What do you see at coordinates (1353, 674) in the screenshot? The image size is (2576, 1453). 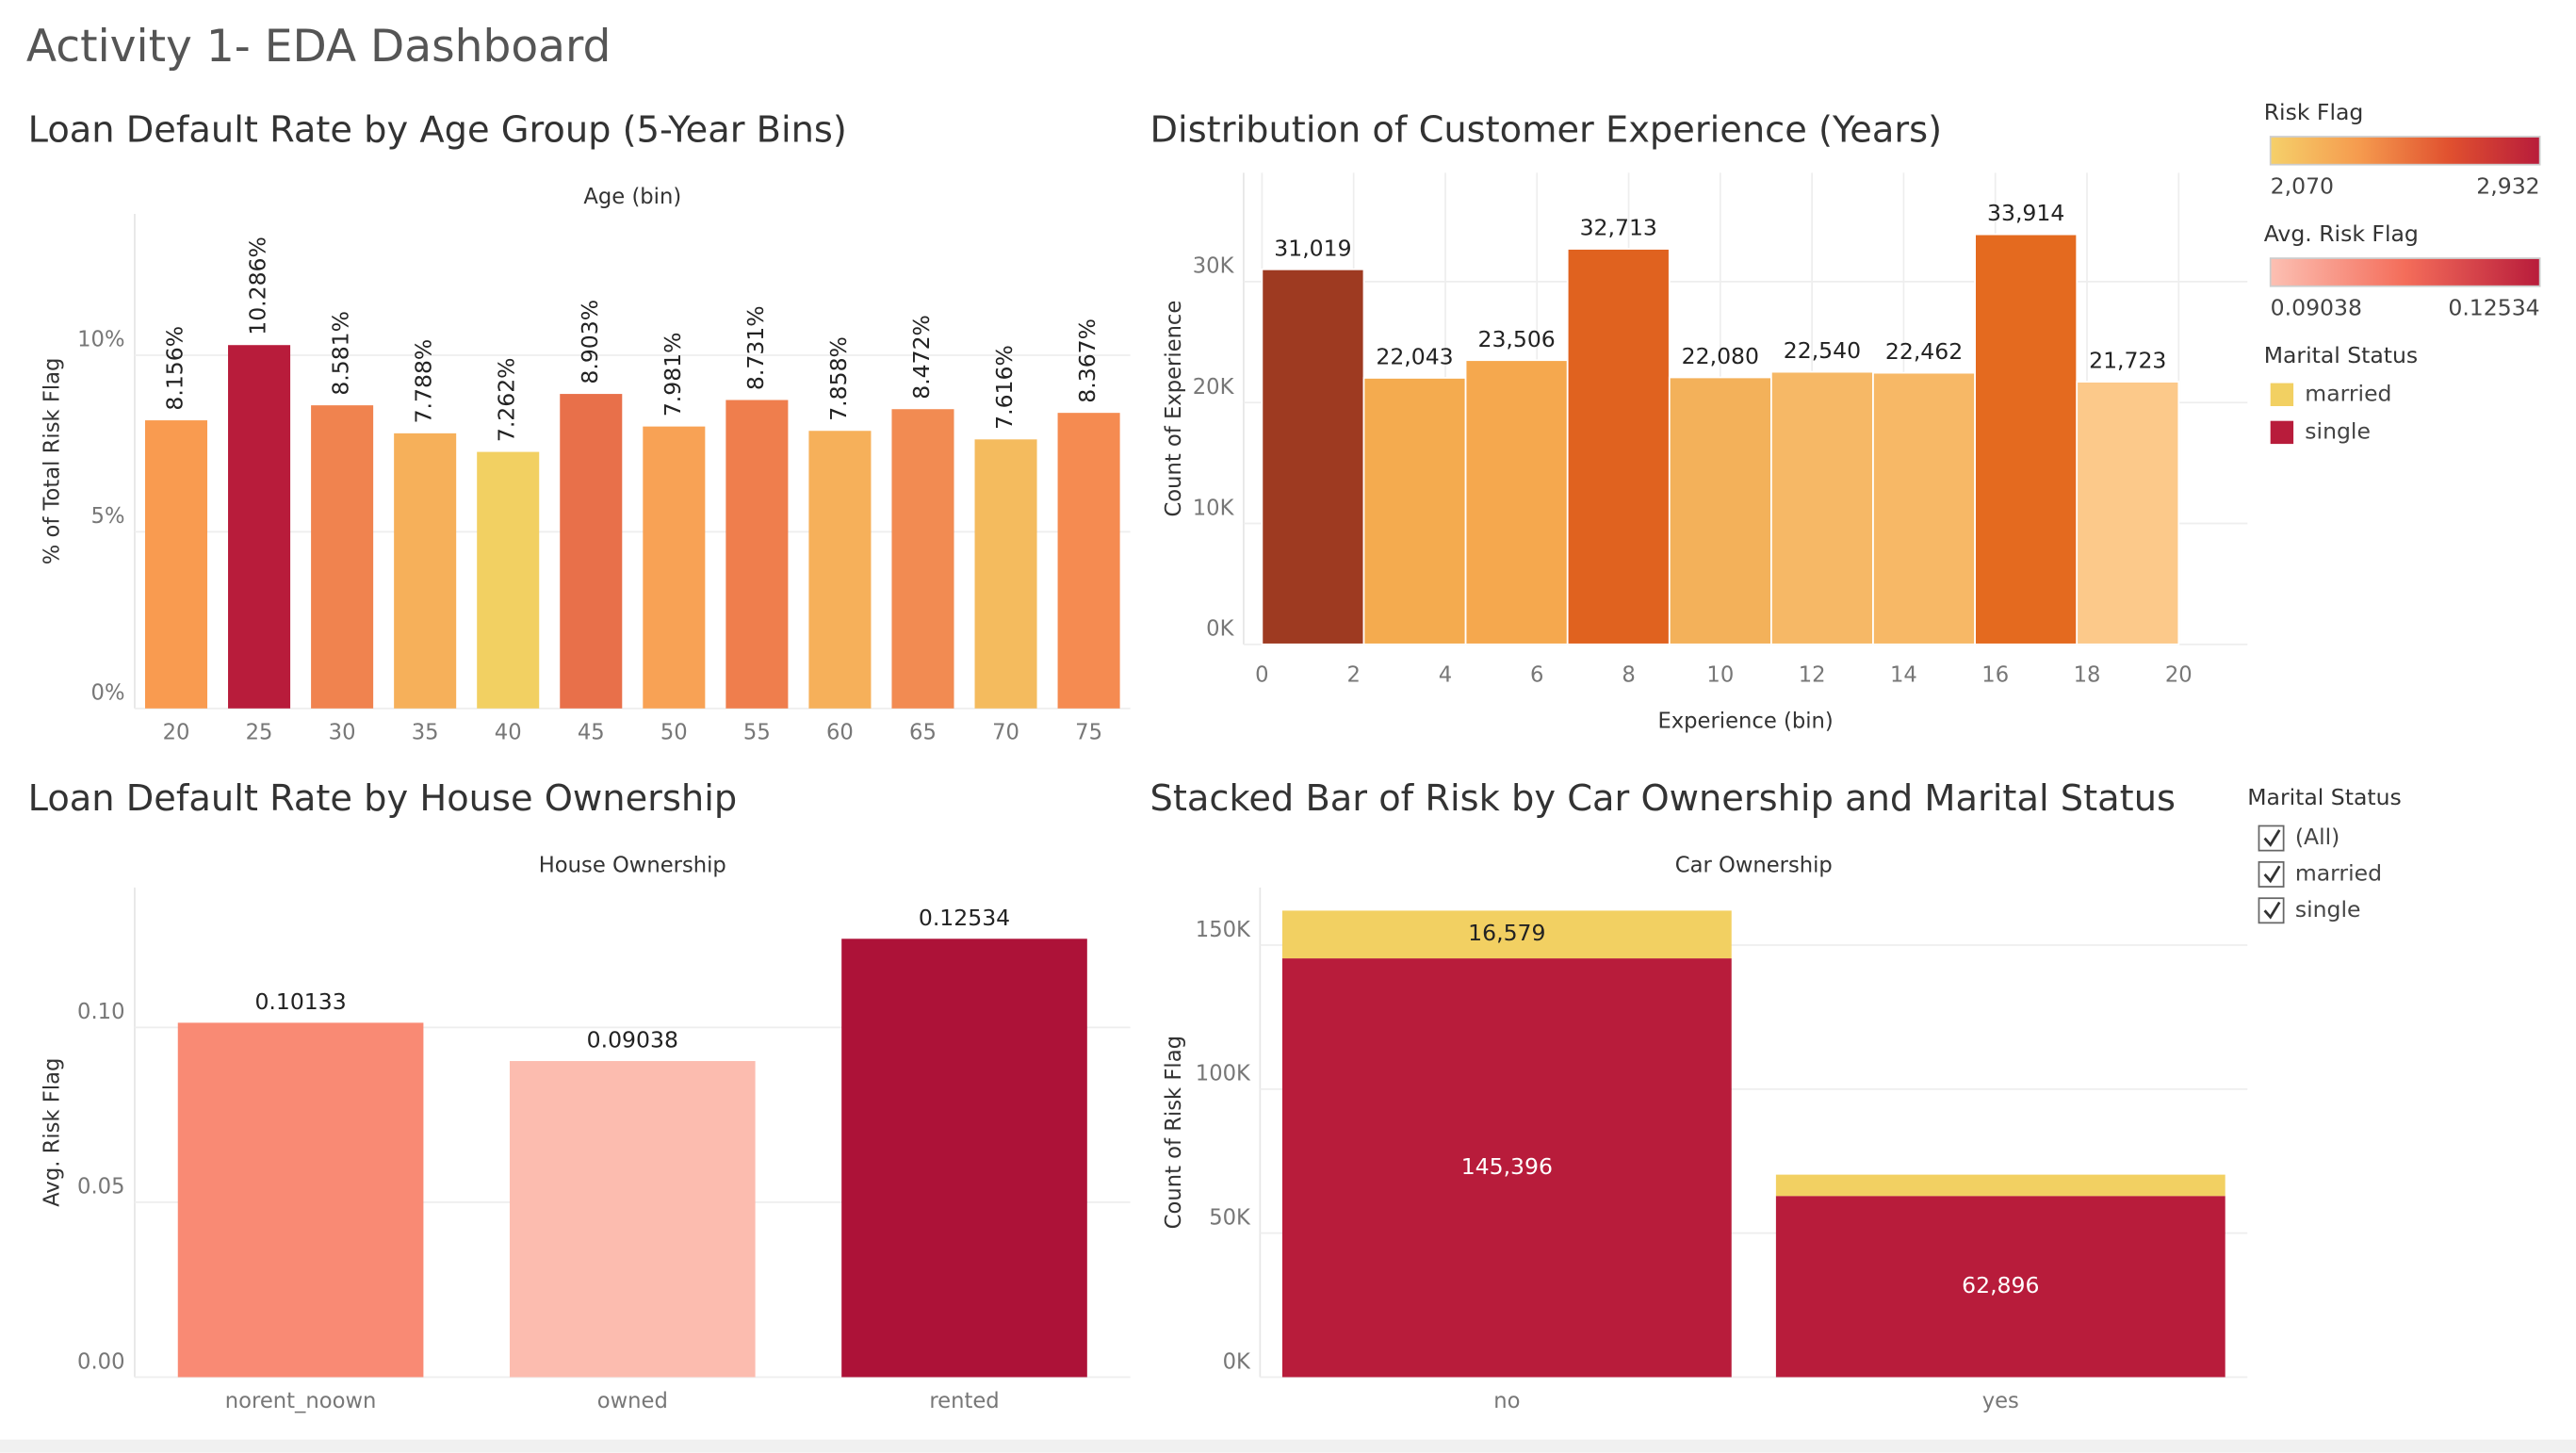 I see `x-tick-label: 2` at bounding box center [1353, 674].